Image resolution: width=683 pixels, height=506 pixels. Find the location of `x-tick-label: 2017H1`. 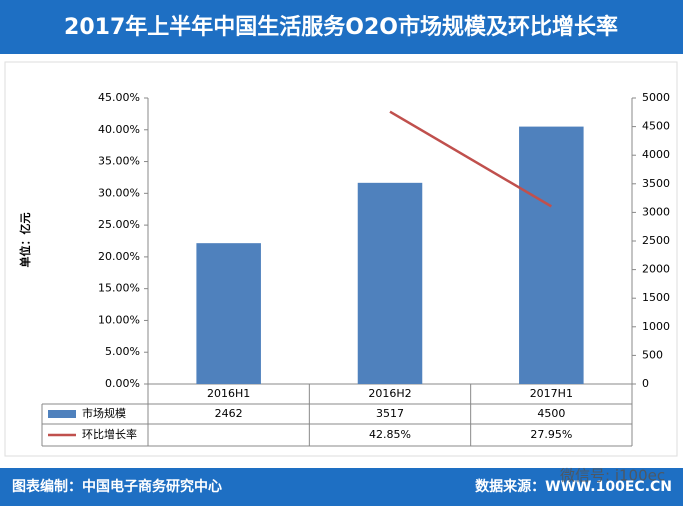

x-tick-label: 2017H1 is located at coordinates (551, 393).